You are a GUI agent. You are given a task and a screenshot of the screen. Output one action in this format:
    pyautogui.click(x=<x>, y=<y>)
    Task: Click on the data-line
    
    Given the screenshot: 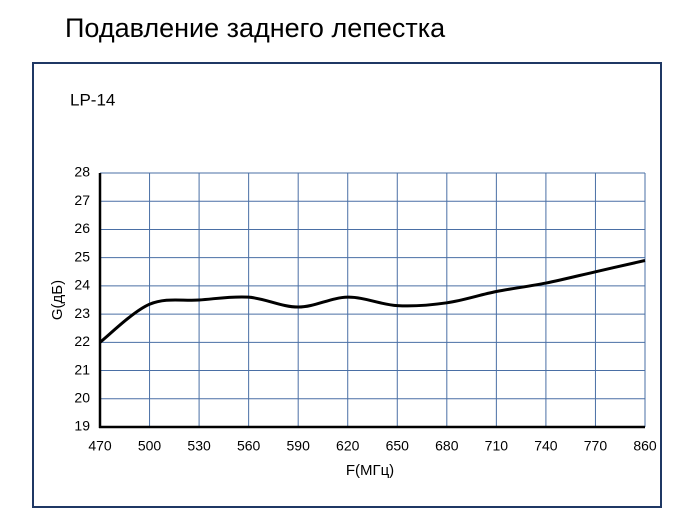 What is the action you would take?
    pyautogui.click(x=372, y=301)
    